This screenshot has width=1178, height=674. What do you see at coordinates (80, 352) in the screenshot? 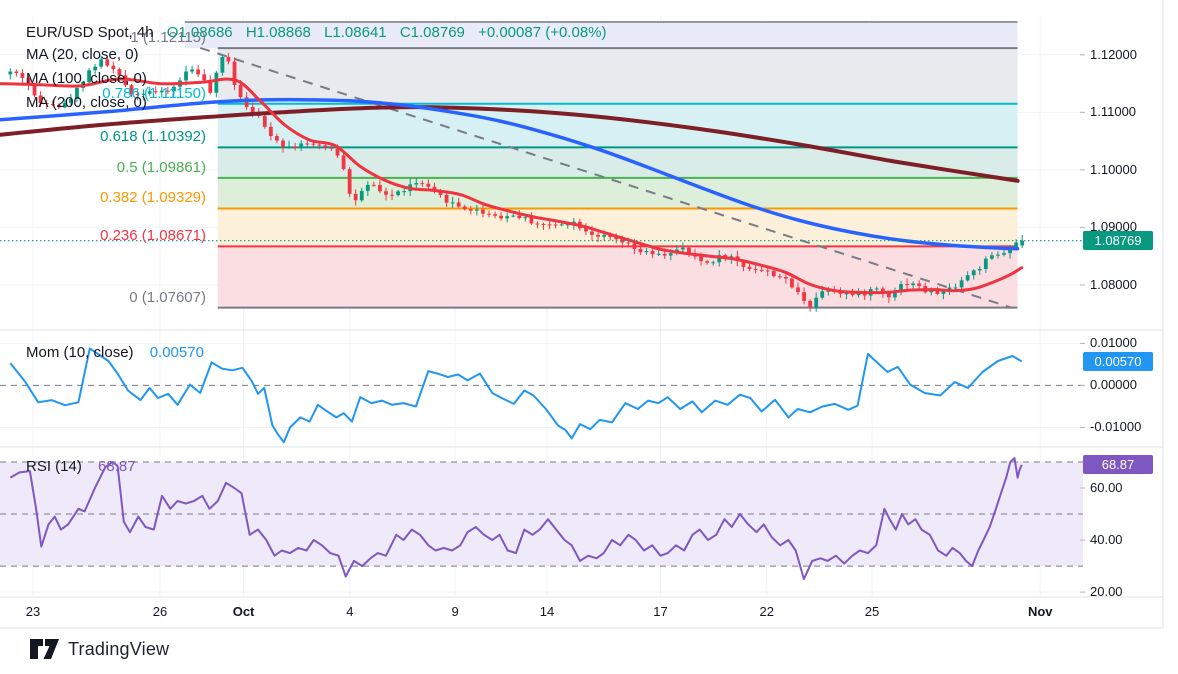
I see `momentum-legend-title: Mom (10, close)` at bounding box center [80, 352].